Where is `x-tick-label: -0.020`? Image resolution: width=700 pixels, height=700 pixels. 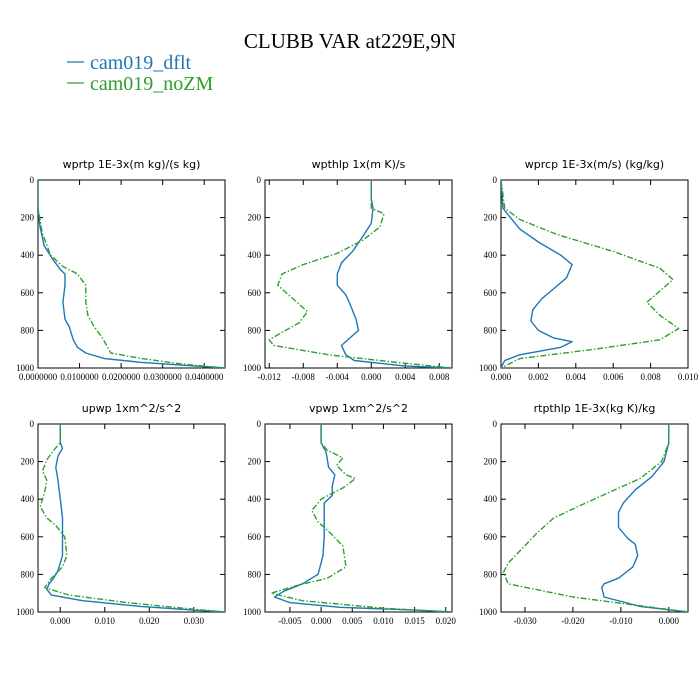 x-tick-label: -0.020 is located at coordinates (573, 621).